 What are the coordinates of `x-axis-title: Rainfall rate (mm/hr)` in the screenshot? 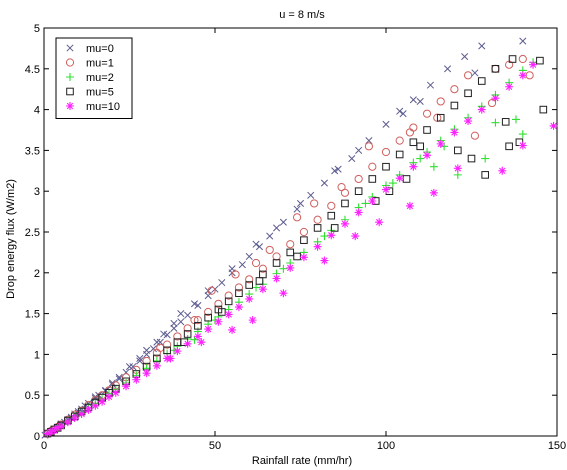 It's located at (302, 461).